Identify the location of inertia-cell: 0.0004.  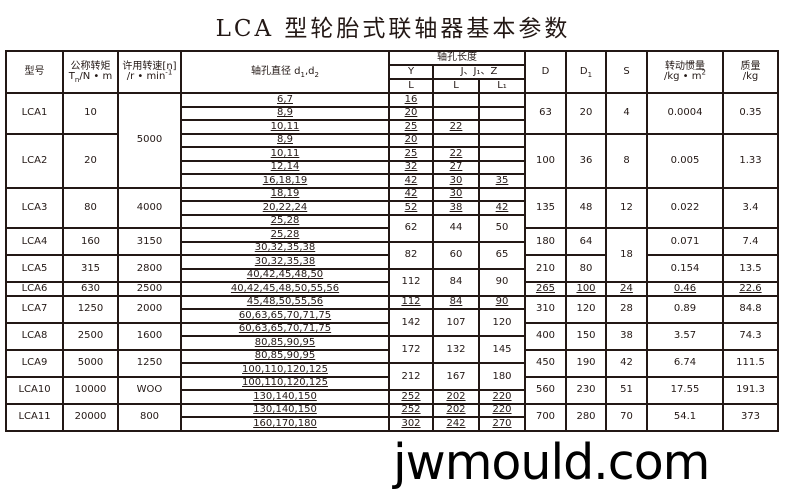
(685, 113).